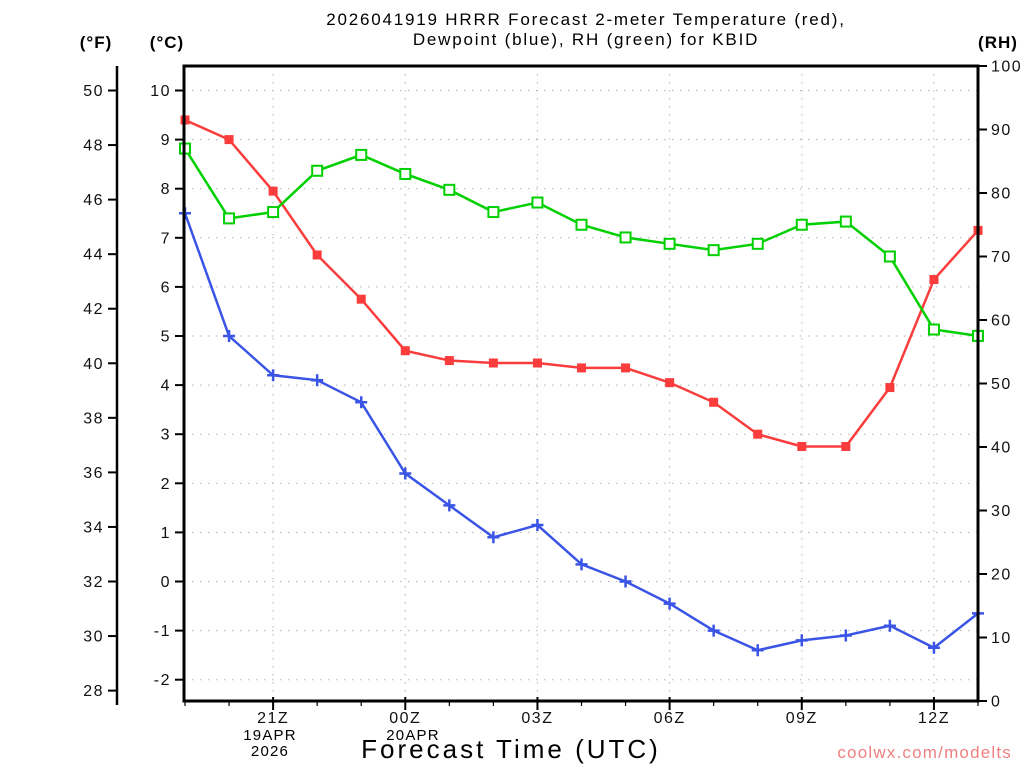  Describe the element at coordinates (924, 752) in the screenshot. I see `watermark-text: coolwx.com/modelts` at that location.